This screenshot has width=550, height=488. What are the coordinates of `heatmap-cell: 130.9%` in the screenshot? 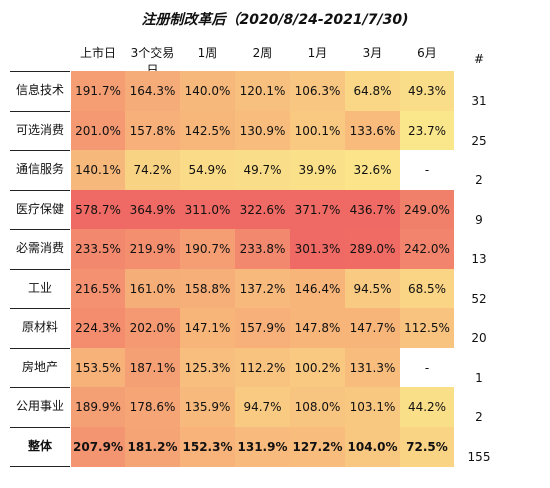 It's located at (262, 131).